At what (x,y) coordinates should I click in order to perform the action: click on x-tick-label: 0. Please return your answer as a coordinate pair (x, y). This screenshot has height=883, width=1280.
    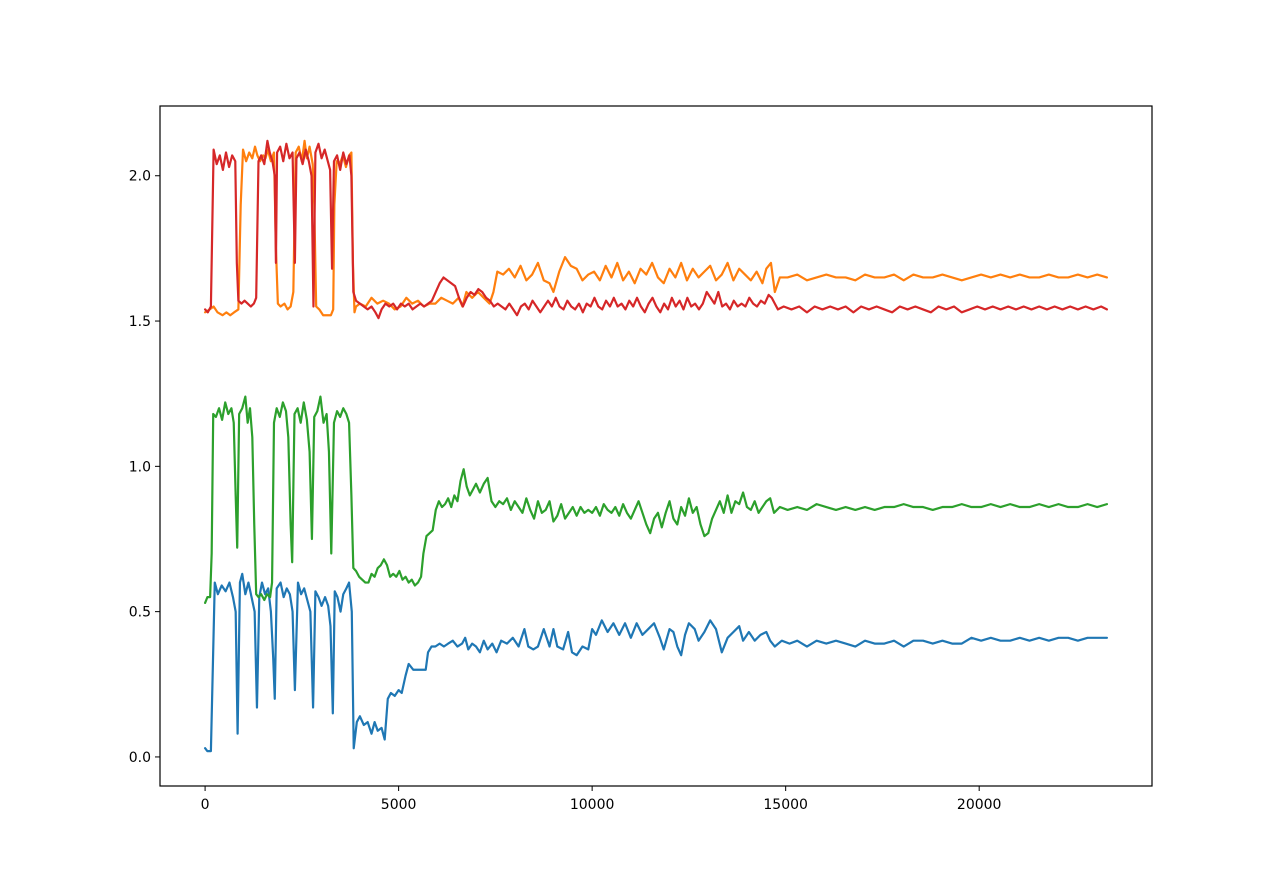
    Looking at the image, I should click on (205, 805).